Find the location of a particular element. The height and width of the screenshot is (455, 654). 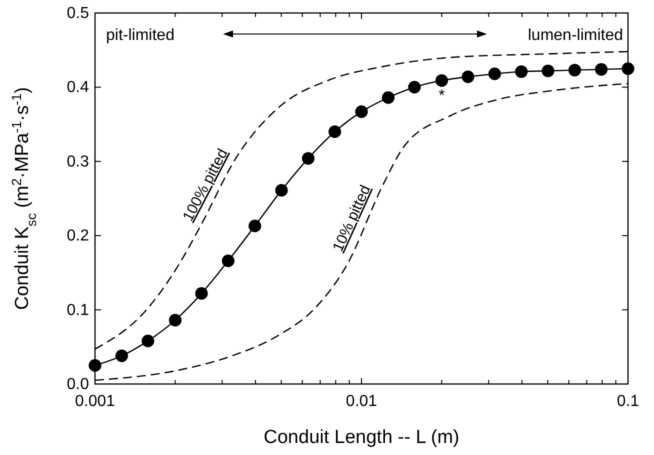

annotation: lumen-limited is located at coordinates (575, 35).